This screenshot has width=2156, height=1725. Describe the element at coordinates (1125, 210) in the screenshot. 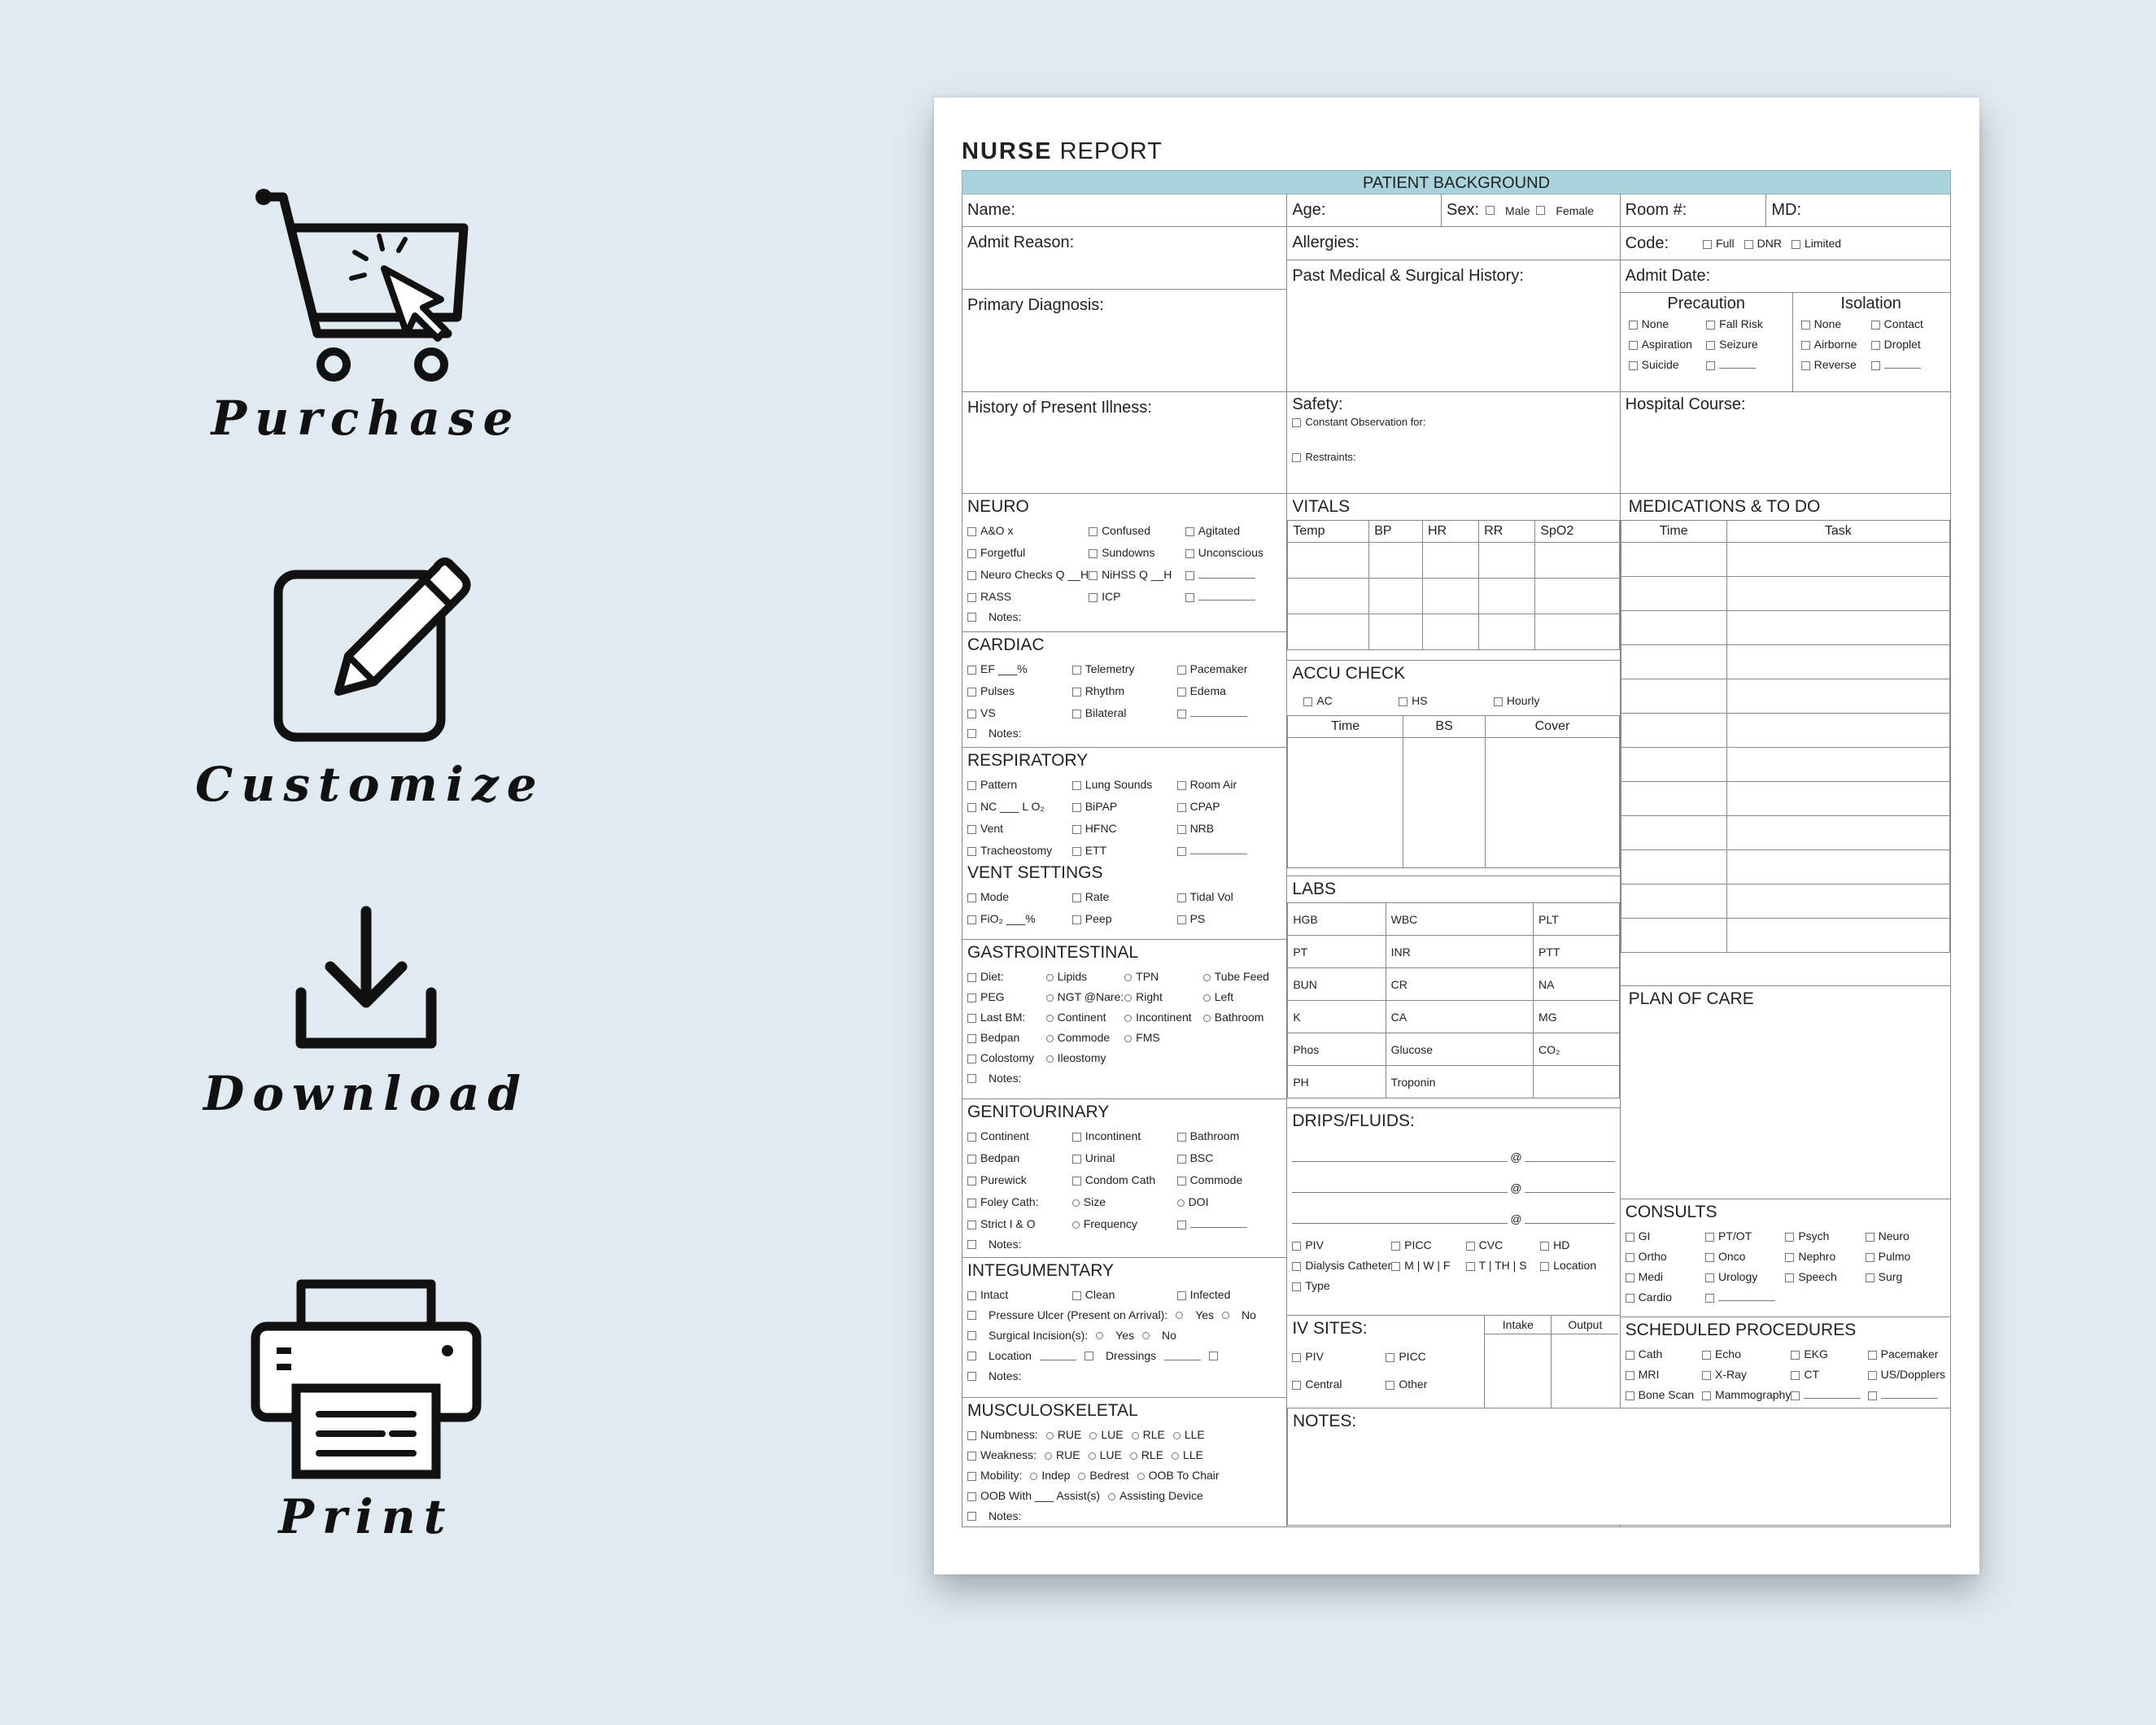

I see `name-field: Name:` at that location.